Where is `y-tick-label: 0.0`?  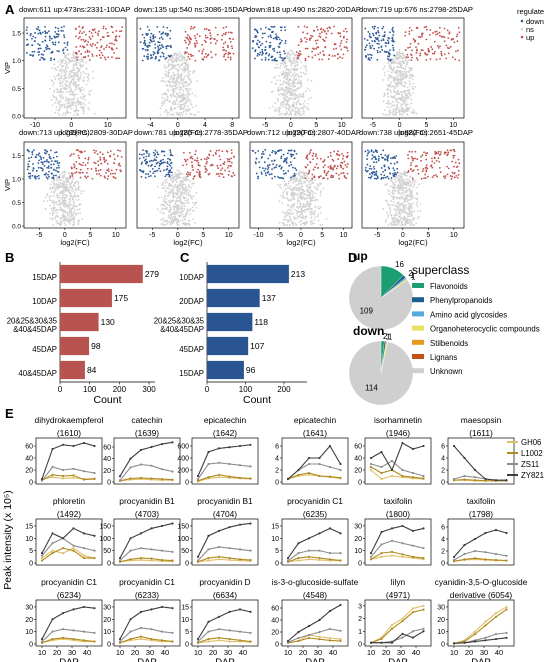
y-tick-label: 0.0 is located at coordinates (16, 117).